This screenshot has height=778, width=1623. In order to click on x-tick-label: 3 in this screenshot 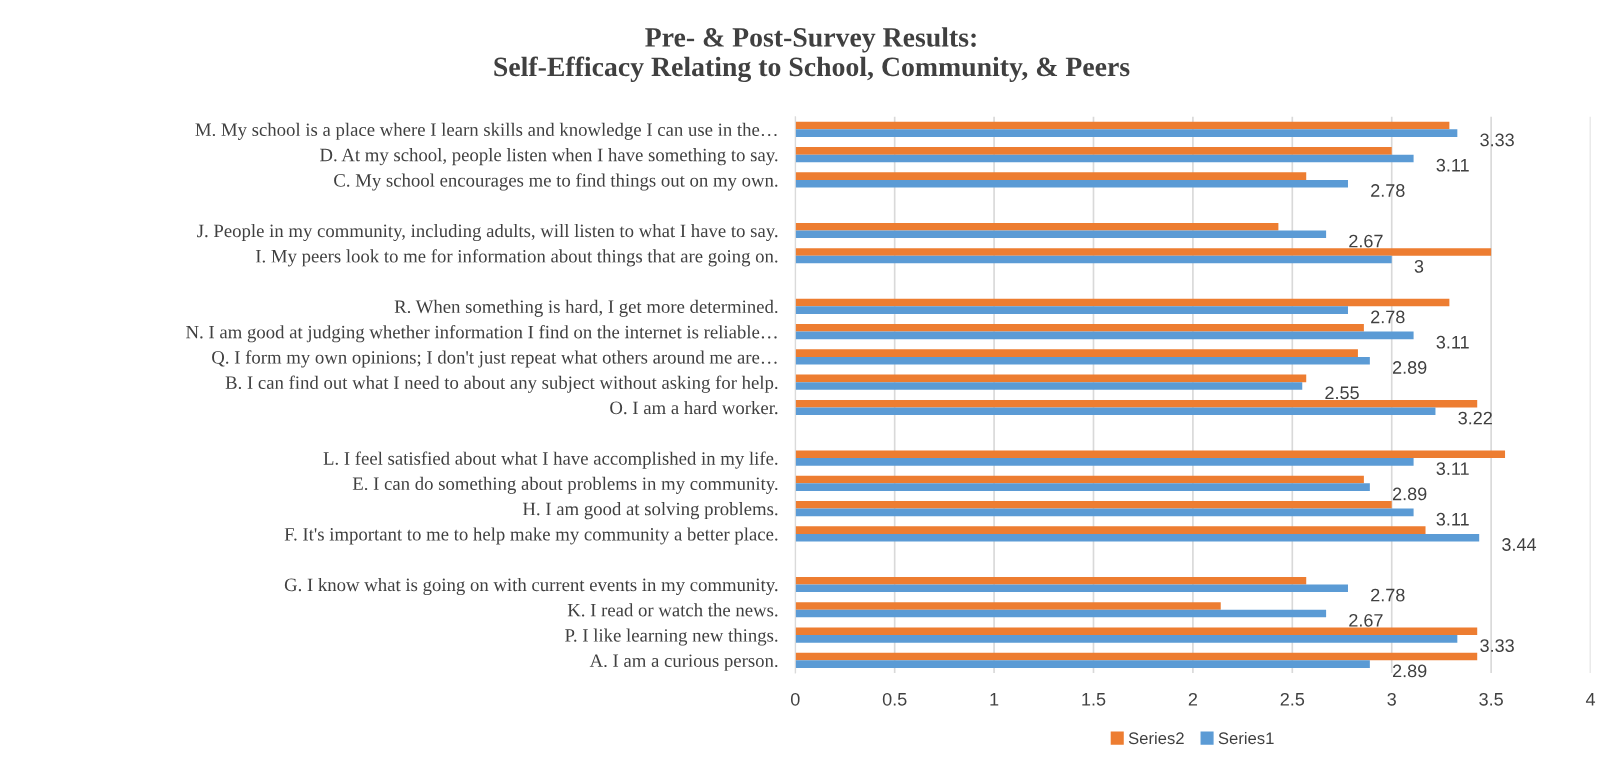, I will do `click(1391, 699)`.